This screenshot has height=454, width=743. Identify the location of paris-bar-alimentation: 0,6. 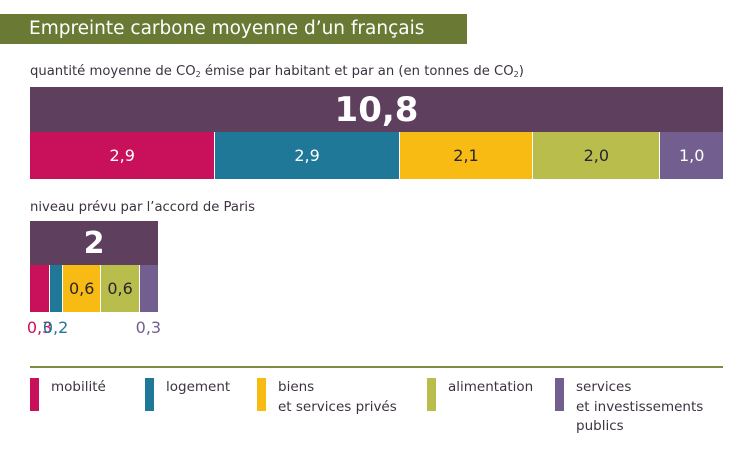
(119, 288).